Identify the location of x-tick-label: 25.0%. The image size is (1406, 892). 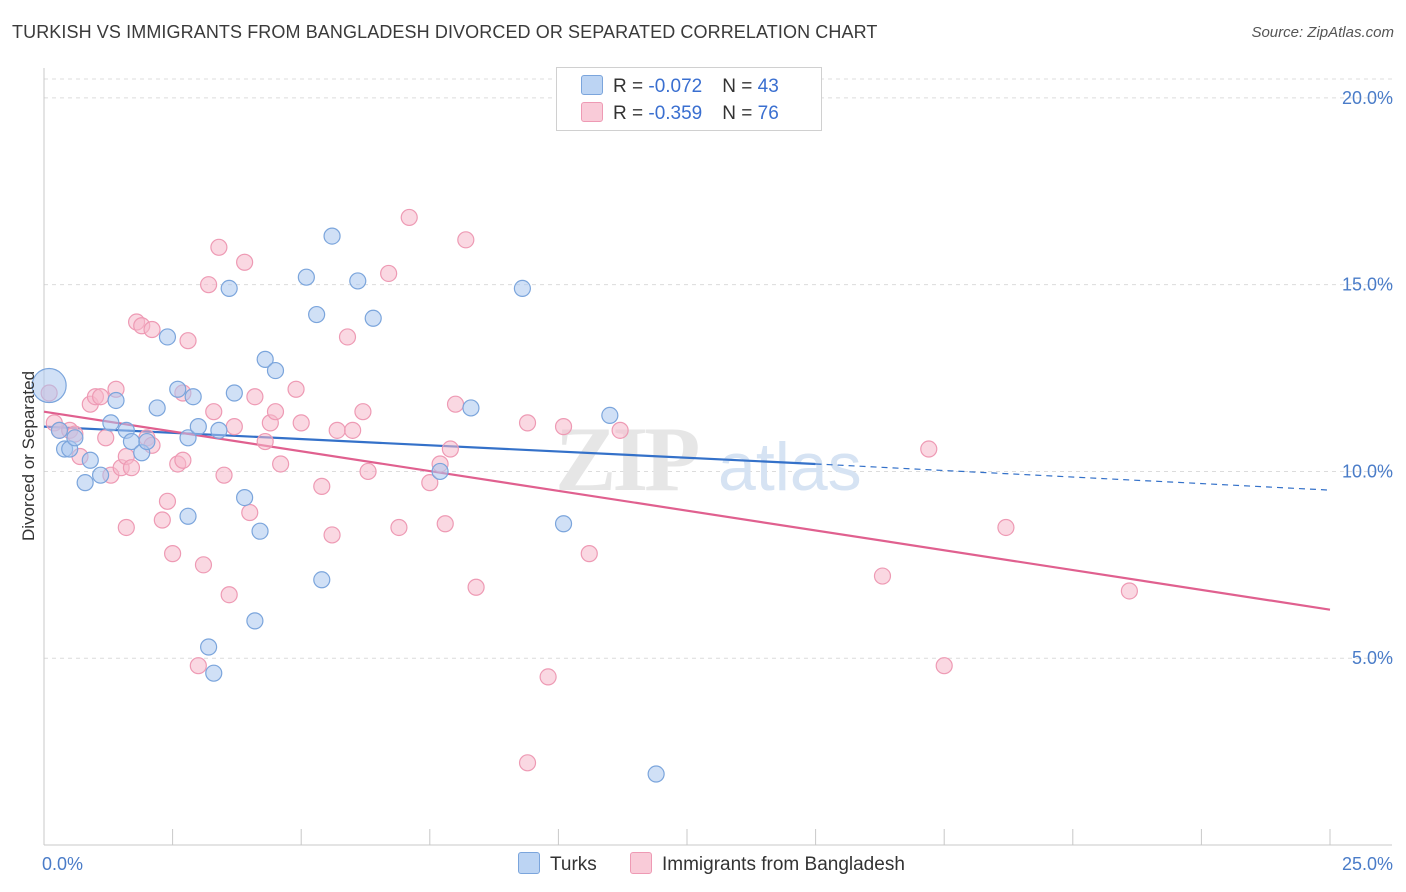
(1367, 864).